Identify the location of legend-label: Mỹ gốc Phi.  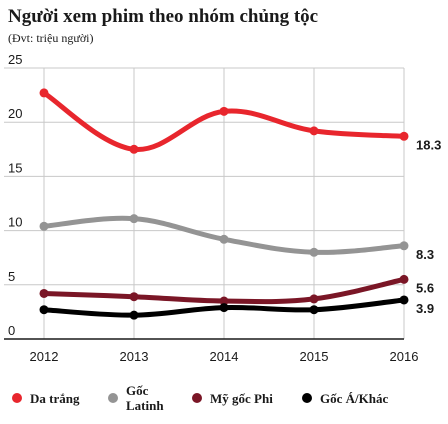
(241, 398).